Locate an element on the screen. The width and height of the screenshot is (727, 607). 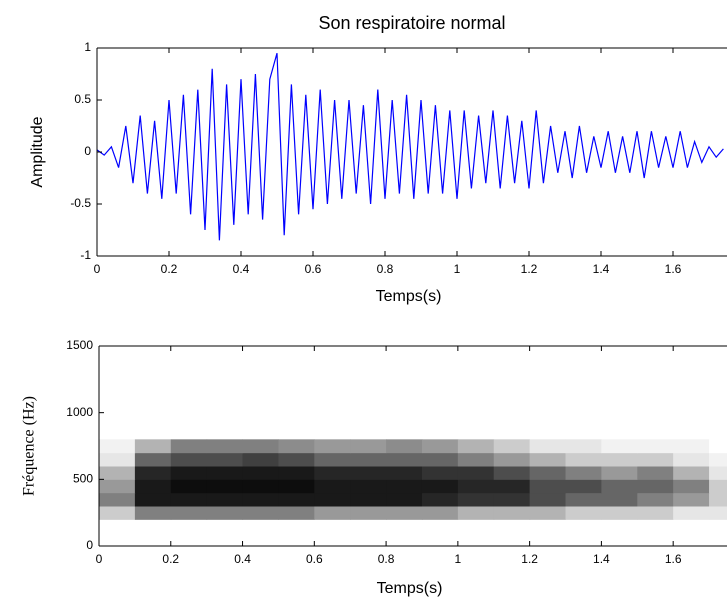
x-tick-label: 0 is located at coordinates (99, 559).